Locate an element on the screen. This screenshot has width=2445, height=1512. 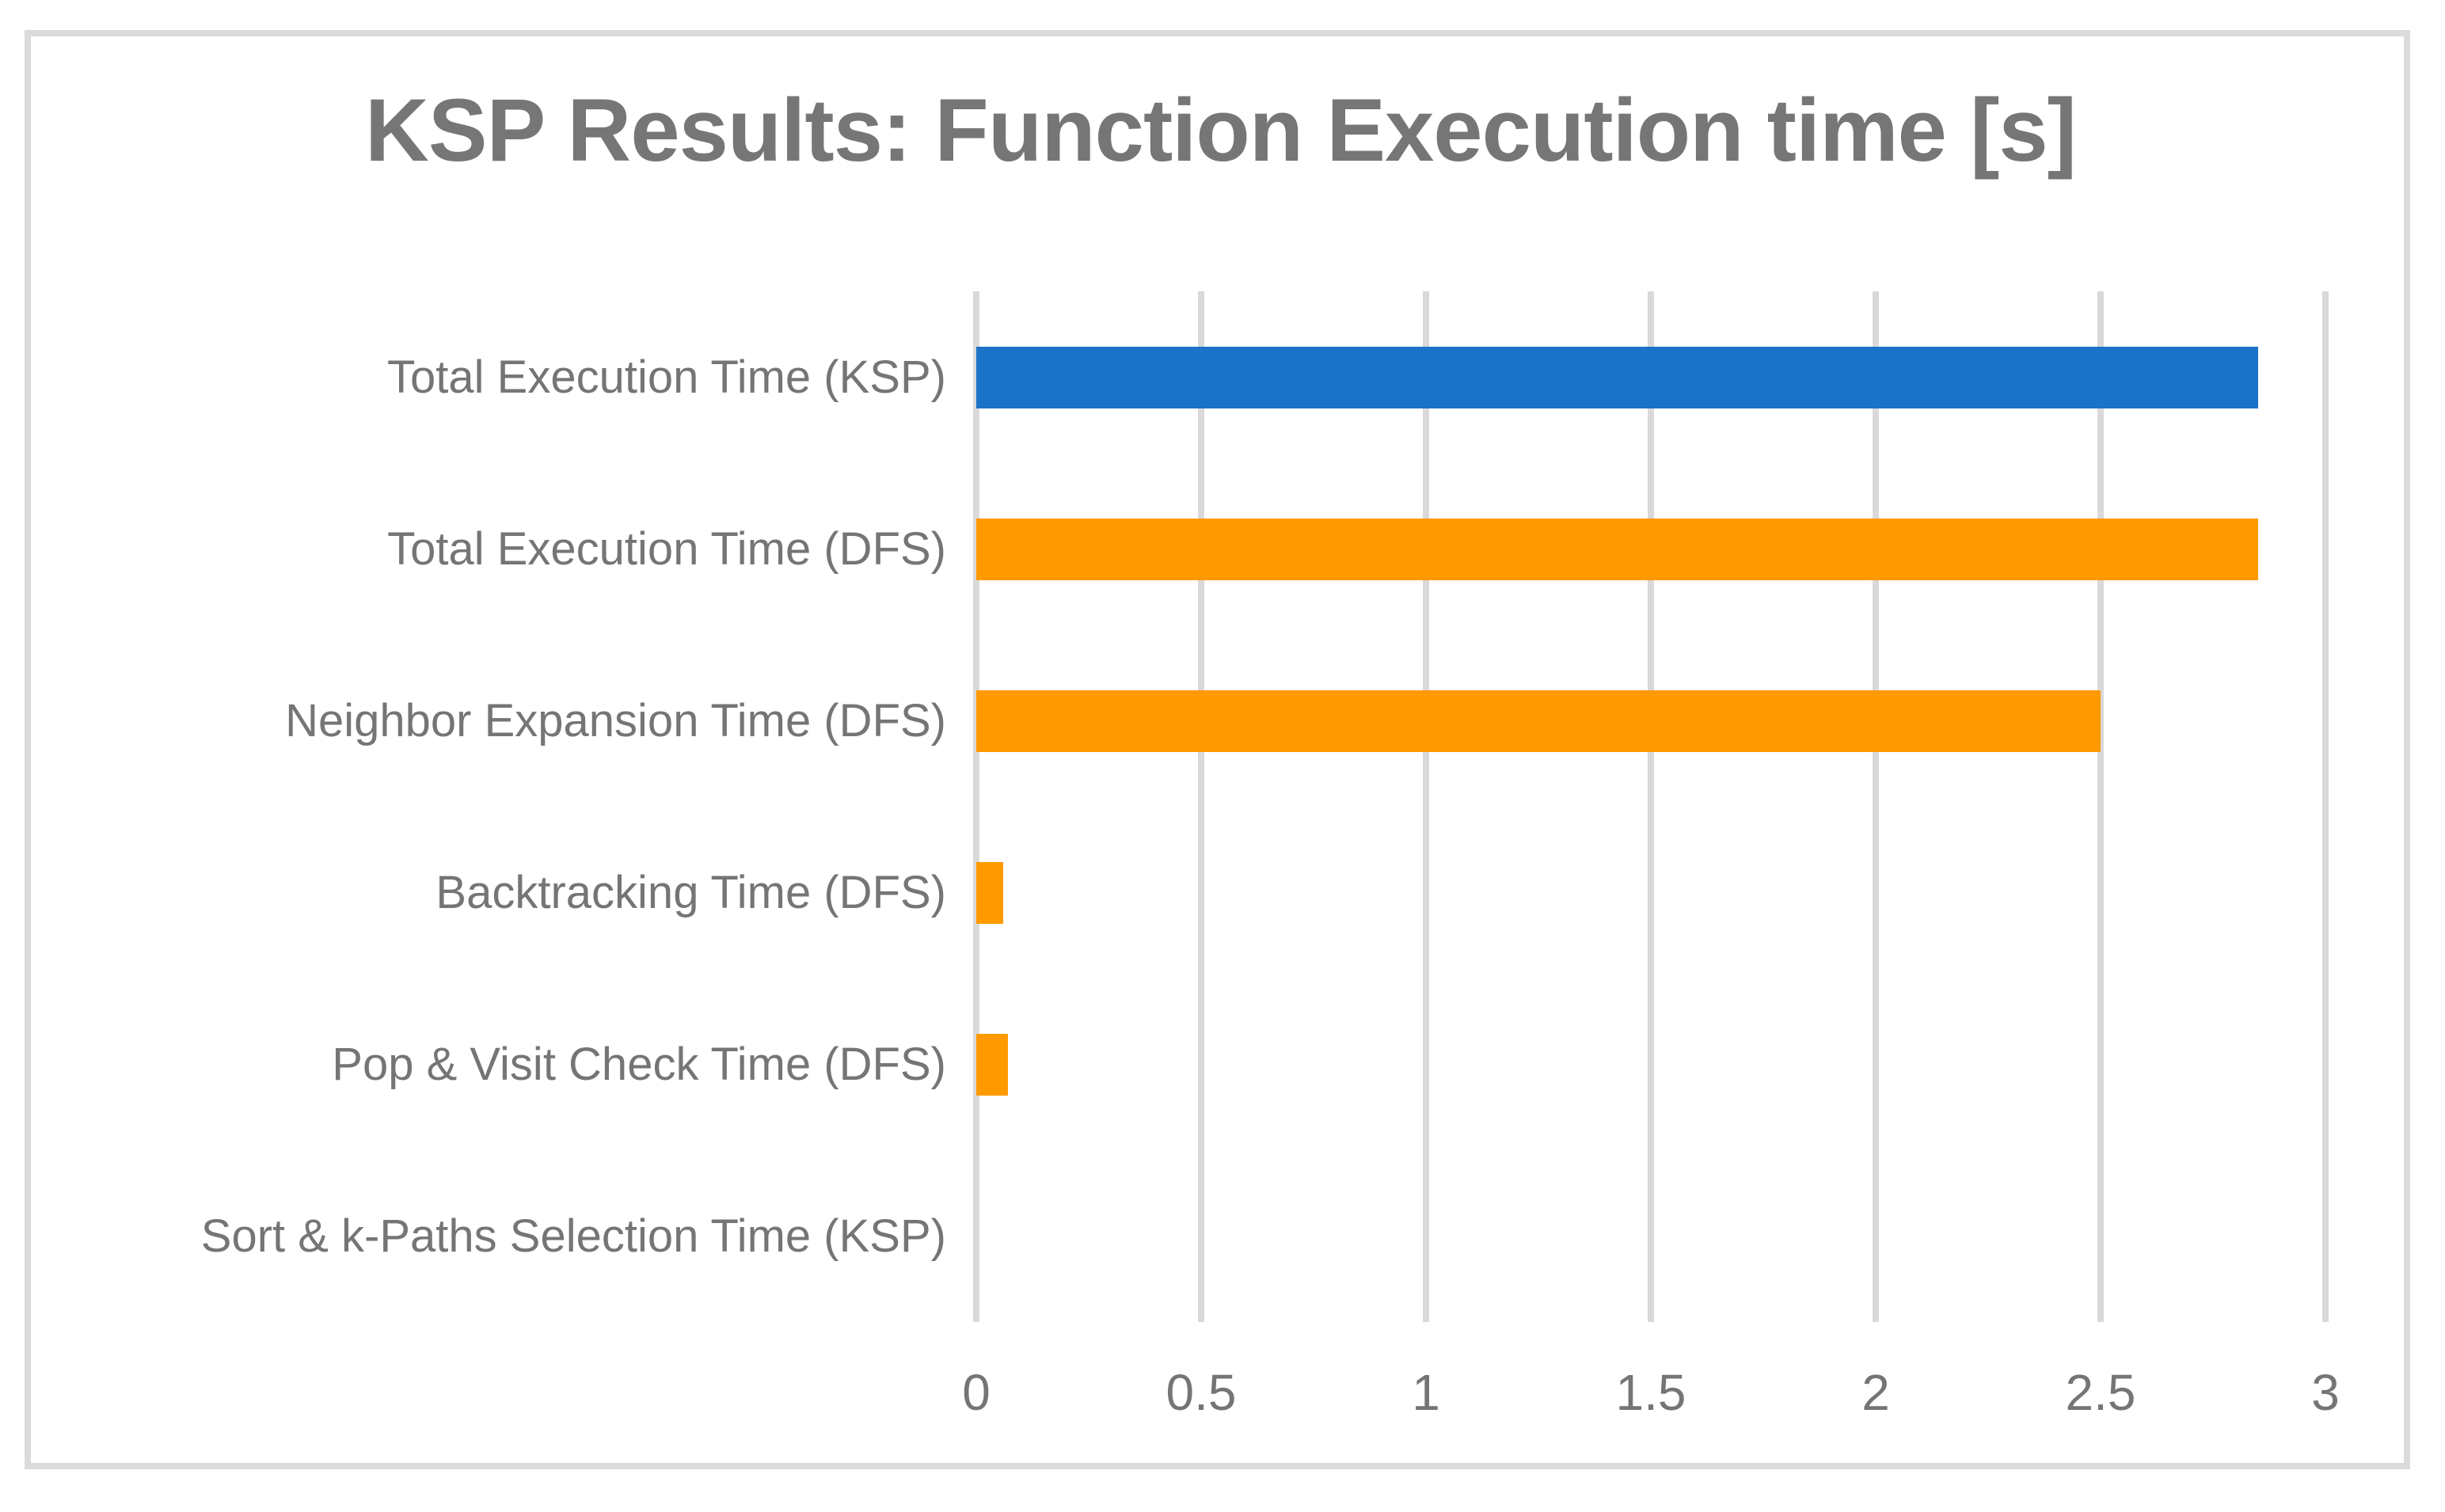
x-tick-label-1.5: 1.5 is located at coordinates (1650, 1392).